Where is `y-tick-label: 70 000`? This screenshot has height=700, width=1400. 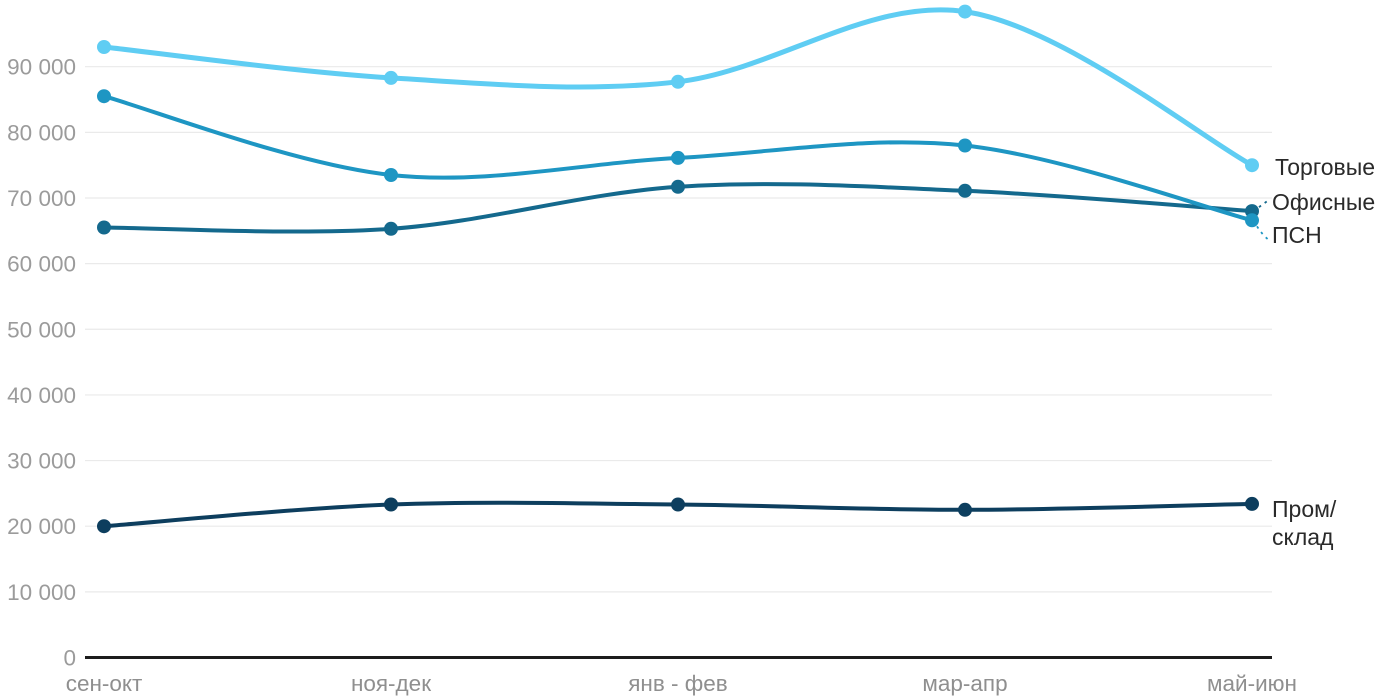
y-tick-label: 70 000 is located at coordinates (41, 198).